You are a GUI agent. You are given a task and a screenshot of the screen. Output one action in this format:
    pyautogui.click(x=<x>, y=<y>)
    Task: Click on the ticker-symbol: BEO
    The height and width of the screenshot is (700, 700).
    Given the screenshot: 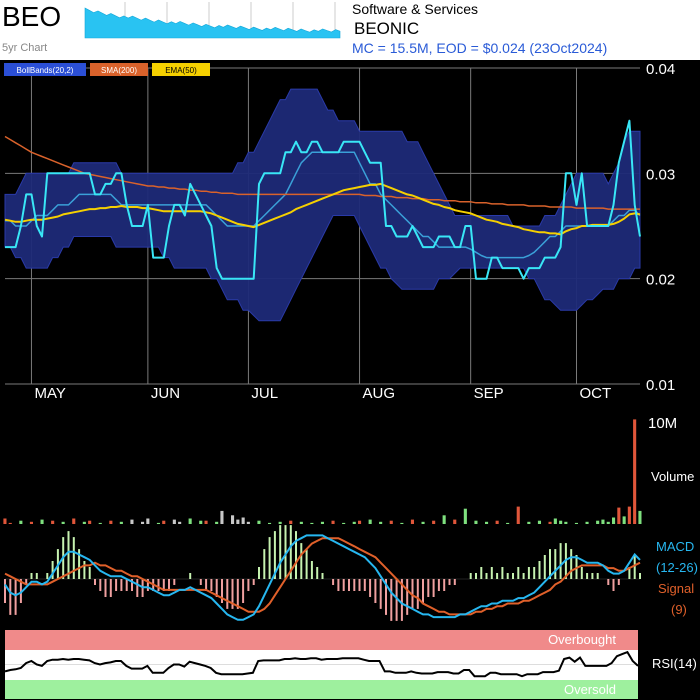 What is the action you would take?
    pyautogui.click(x=31, y=16)
    